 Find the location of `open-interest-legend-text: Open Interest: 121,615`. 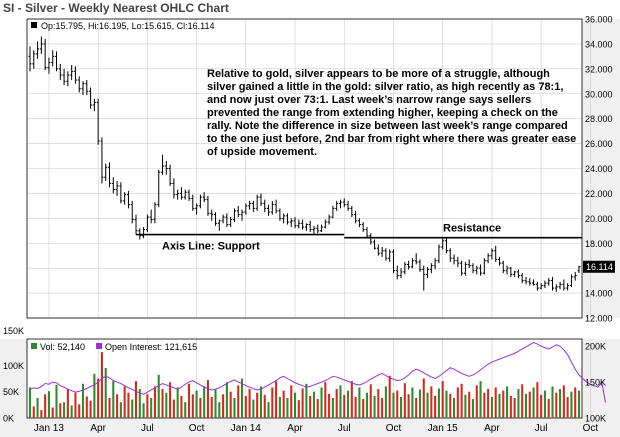

open-interest-legend-text: Open Interest: 121,615 is located at coordinates (151, 347).